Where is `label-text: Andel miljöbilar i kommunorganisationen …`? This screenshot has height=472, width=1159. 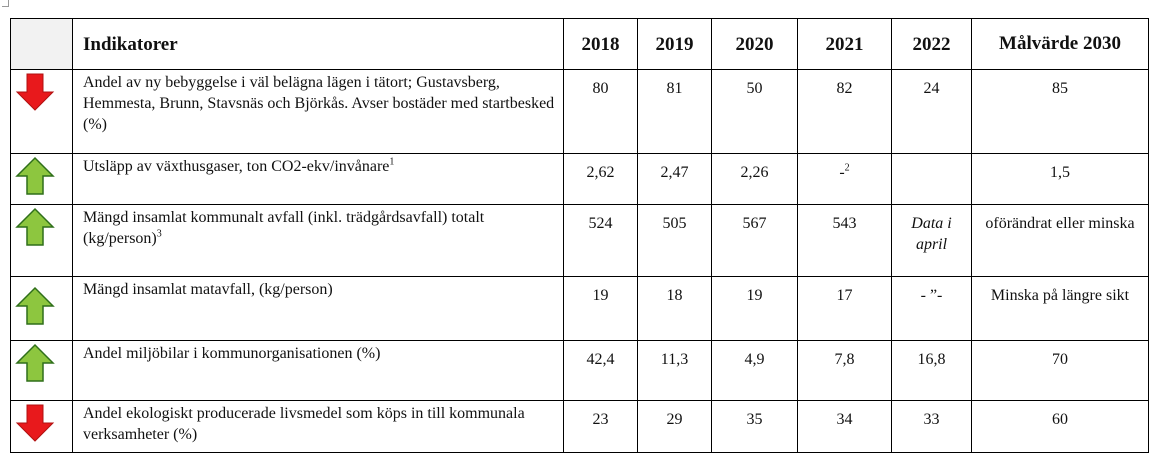 label-text: Andel miljöbilar i kommunorganisationen … is located at coordinates (232, 353).